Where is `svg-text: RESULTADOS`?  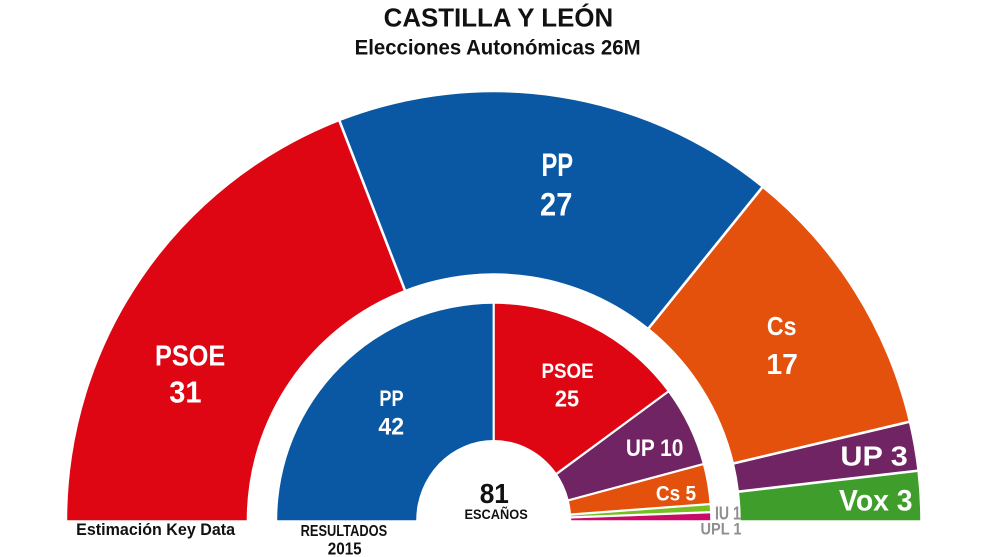 svg-text: RESULTADOS is located at coordinates (344, 531).